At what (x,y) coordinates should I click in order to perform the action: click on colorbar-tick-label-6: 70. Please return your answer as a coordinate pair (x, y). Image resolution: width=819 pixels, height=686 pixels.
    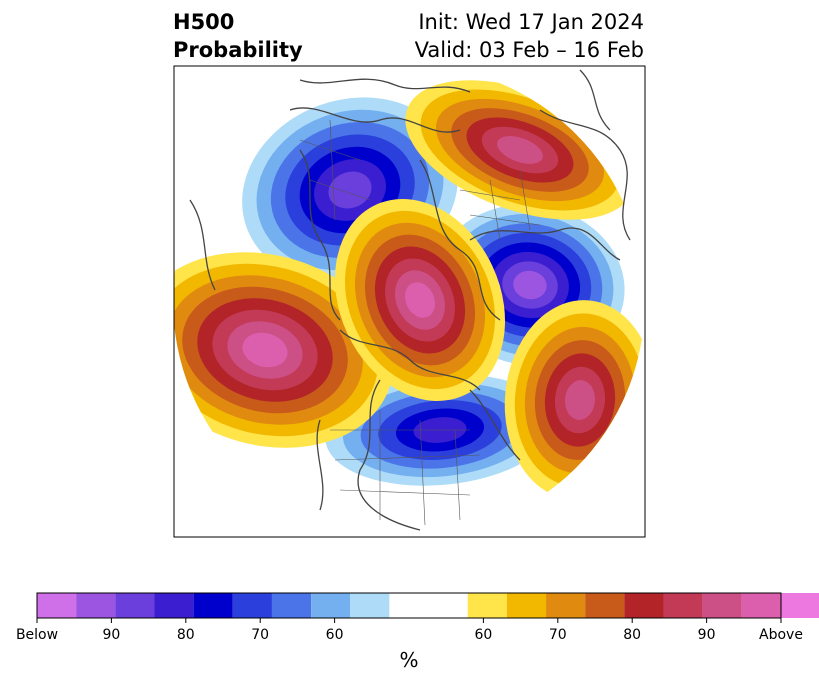
    Looking at the image, I should click on (557, 635).